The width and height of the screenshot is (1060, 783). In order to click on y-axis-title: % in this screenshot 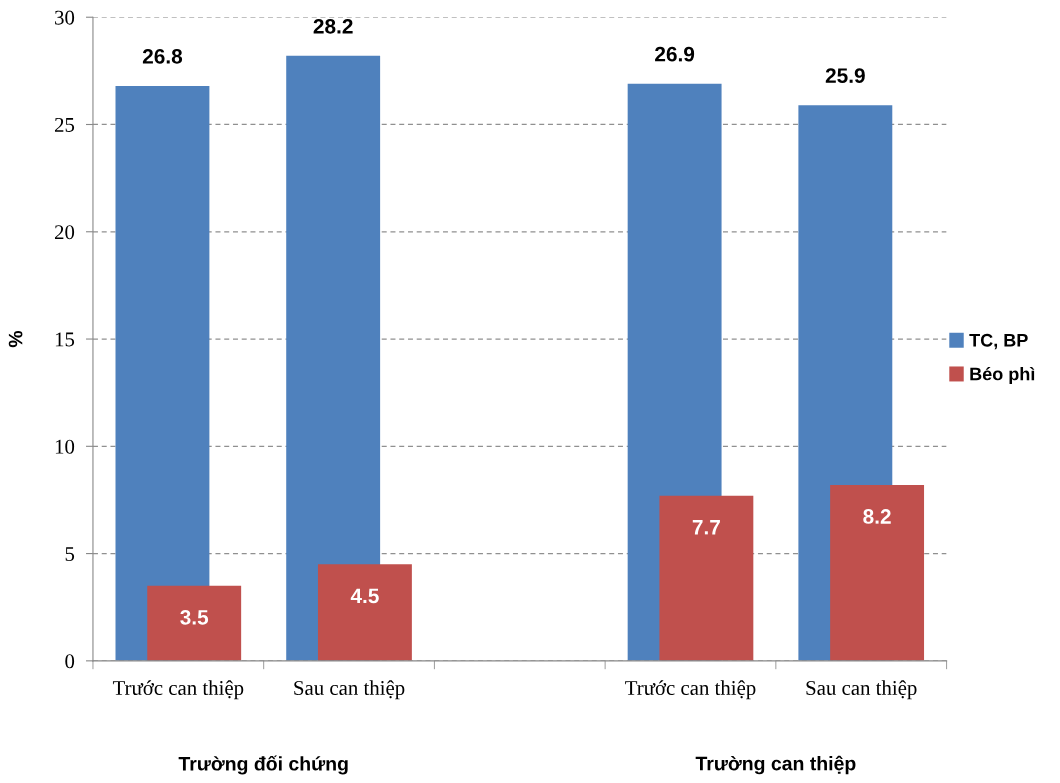, I will do `click(15, 339)`.